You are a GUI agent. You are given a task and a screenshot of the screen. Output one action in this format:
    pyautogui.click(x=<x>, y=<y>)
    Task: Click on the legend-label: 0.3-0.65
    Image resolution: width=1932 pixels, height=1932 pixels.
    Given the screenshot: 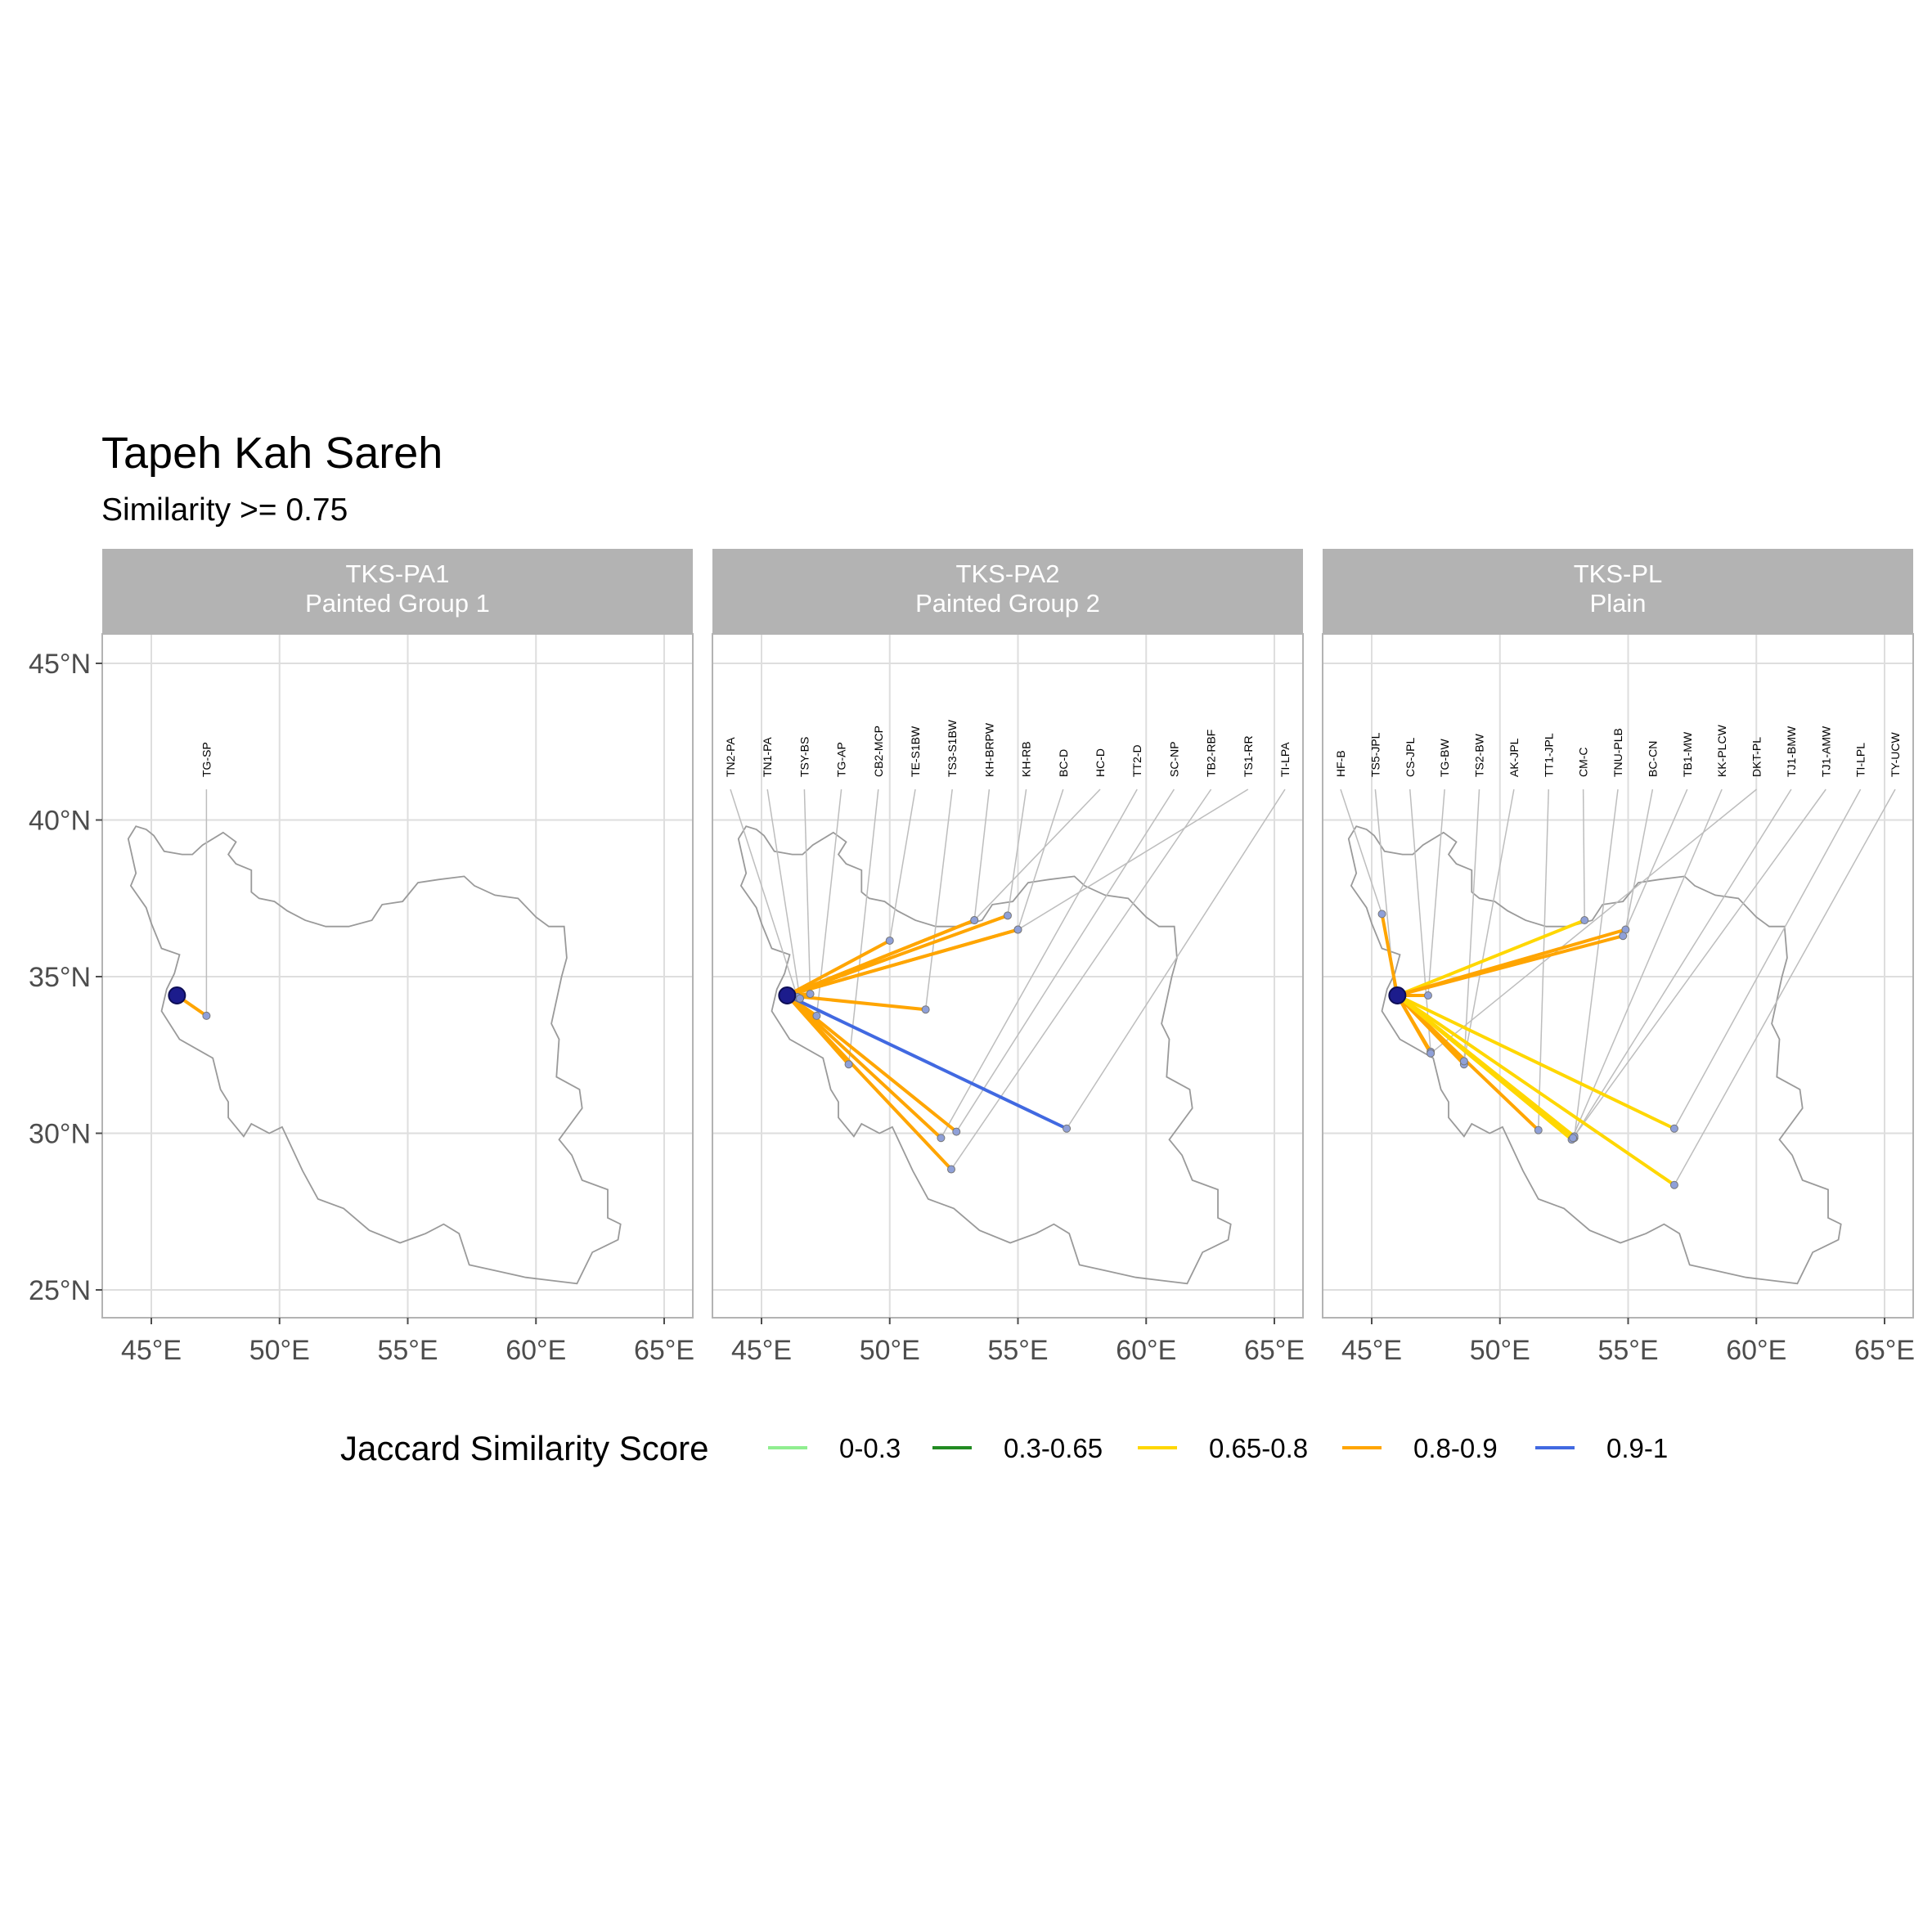 What is the action you would take?
    pyautogui.click(x=1053, y=1448)
    